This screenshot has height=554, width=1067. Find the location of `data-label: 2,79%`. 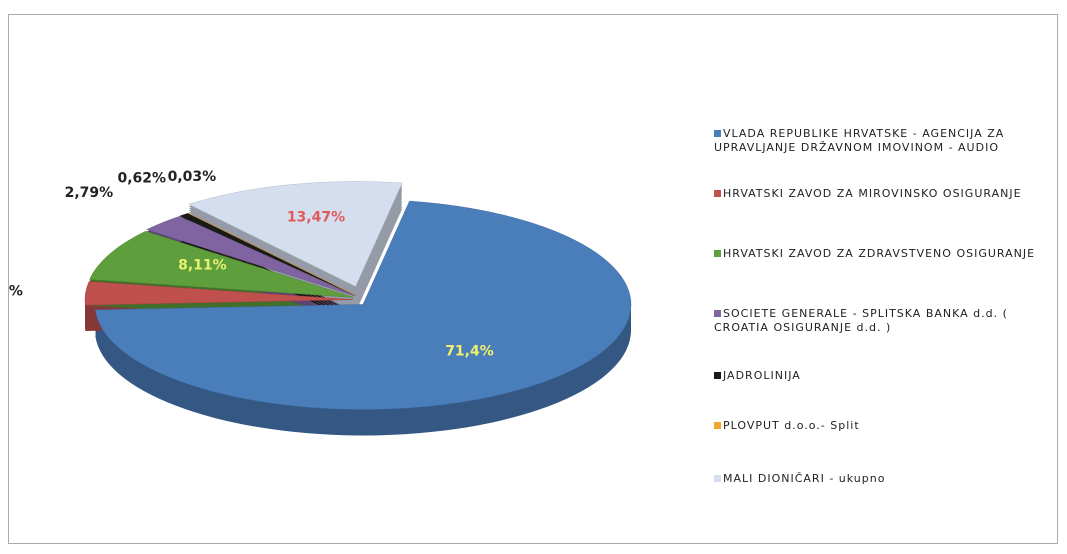

data-label: 2,79% is located at coordinates (89, 193).